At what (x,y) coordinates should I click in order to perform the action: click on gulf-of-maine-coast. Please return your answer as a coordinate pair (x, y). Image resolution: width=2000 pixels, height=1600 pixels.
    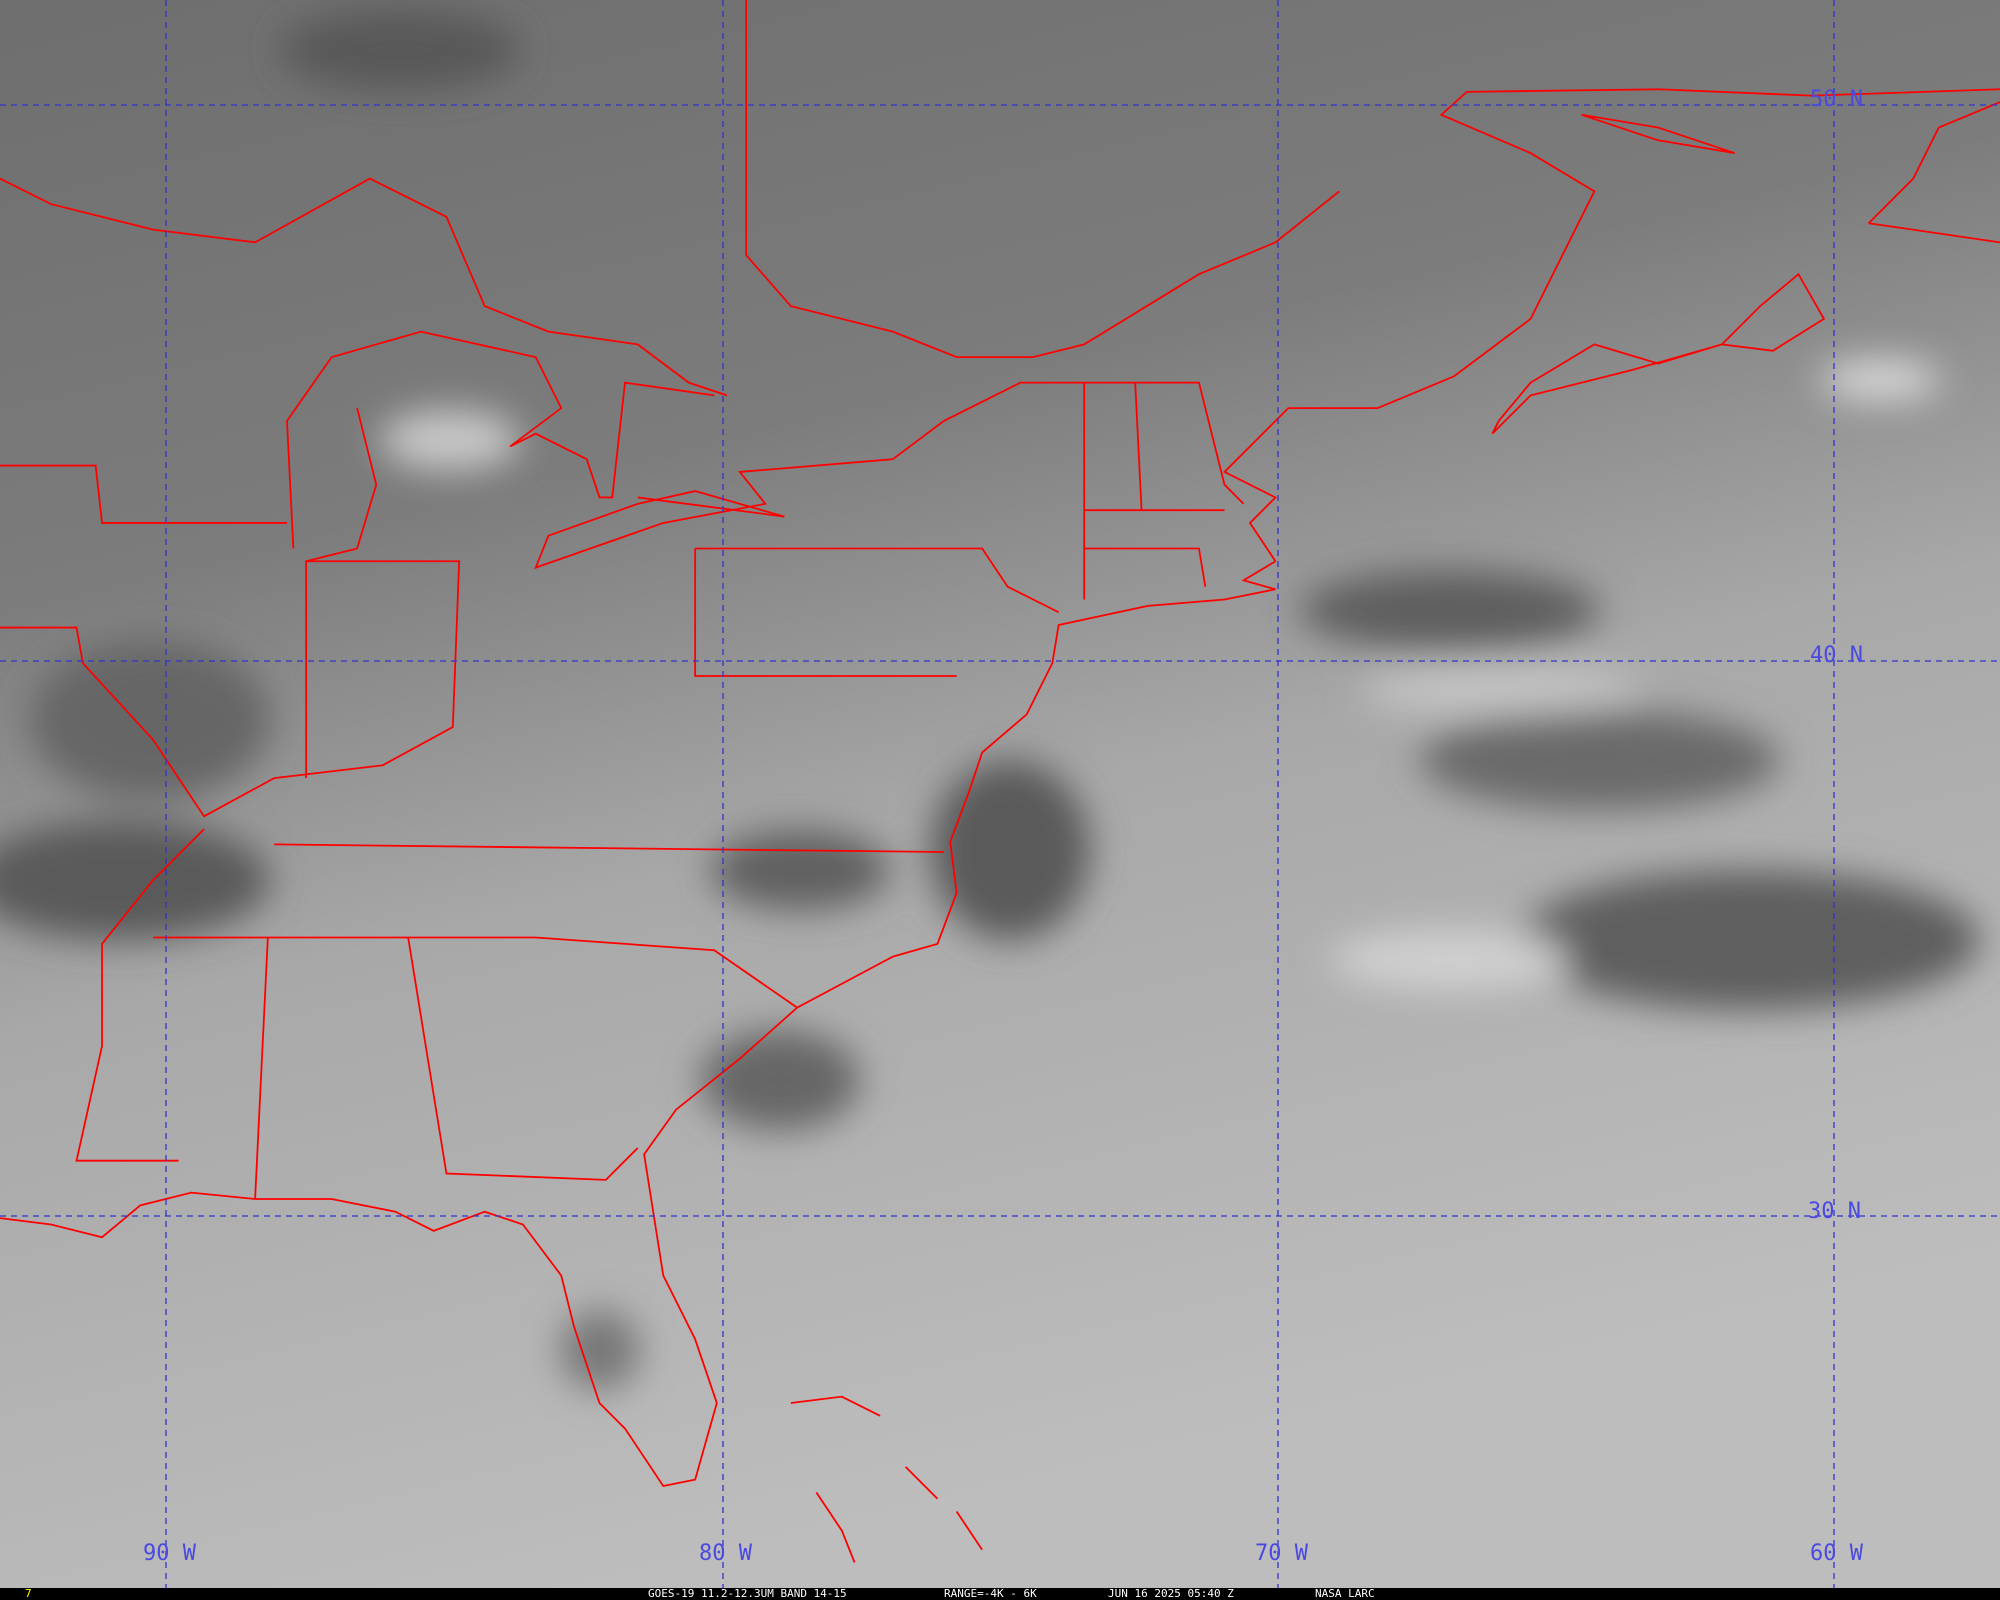
    Looking at the image, I should click on (1611, 325).